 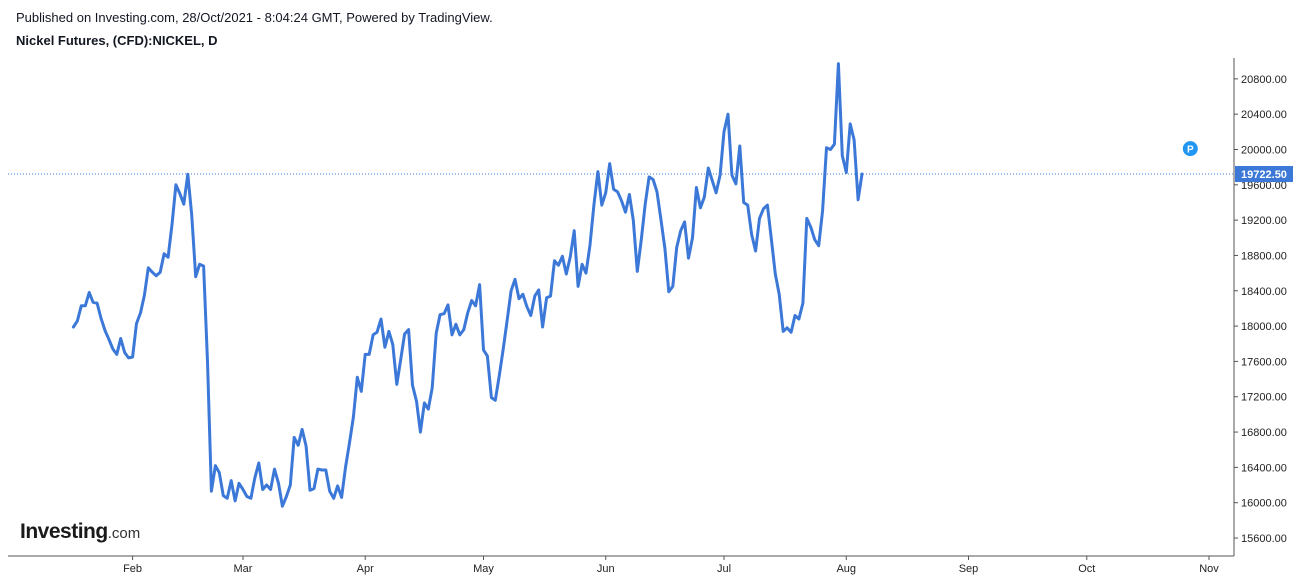 I want to click on x-tick-label: Sep, so click(x=969, y=569).